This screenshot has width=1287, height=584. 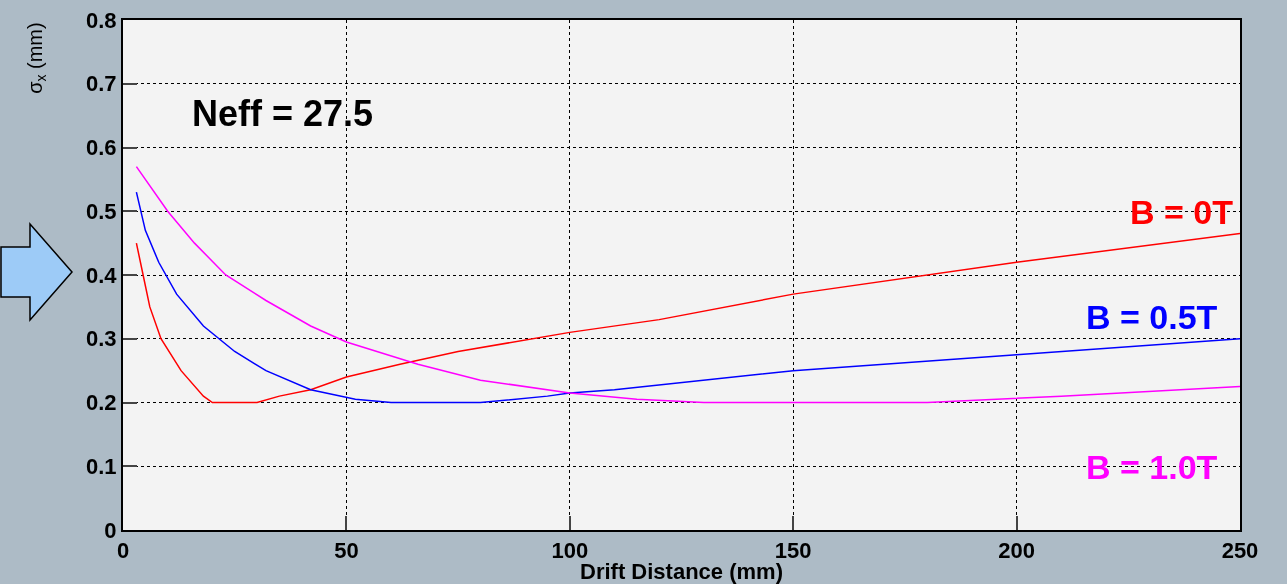 I want to click on y-tick-label: 0.8, so click(x=101, y=20).